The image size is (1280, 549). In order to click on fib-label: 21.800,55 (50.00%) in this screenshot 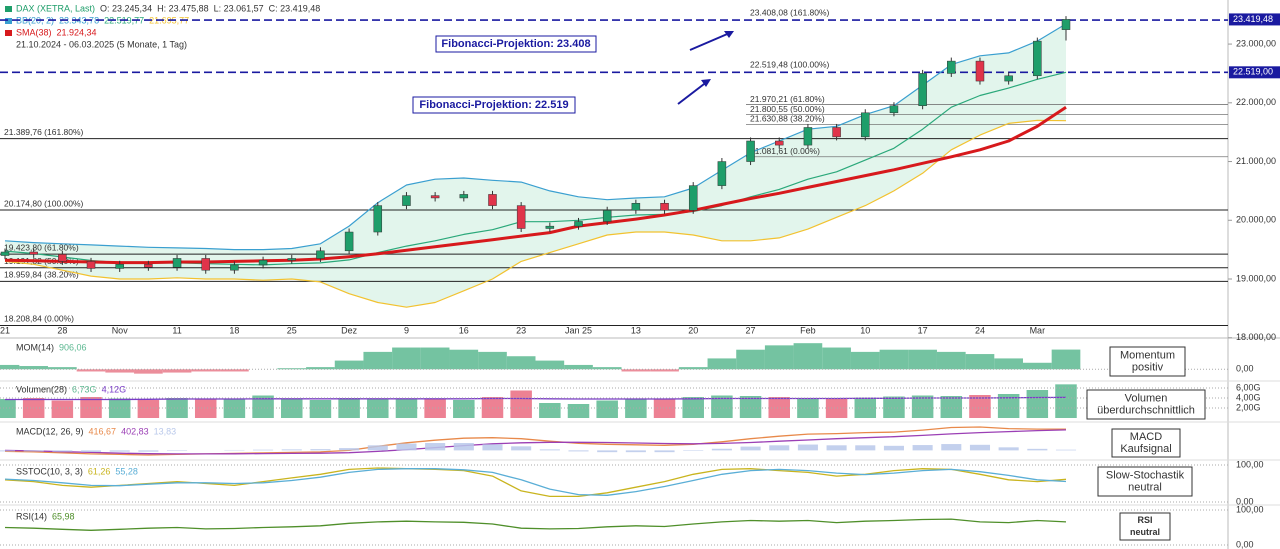, I will do `click(787, 109)`.